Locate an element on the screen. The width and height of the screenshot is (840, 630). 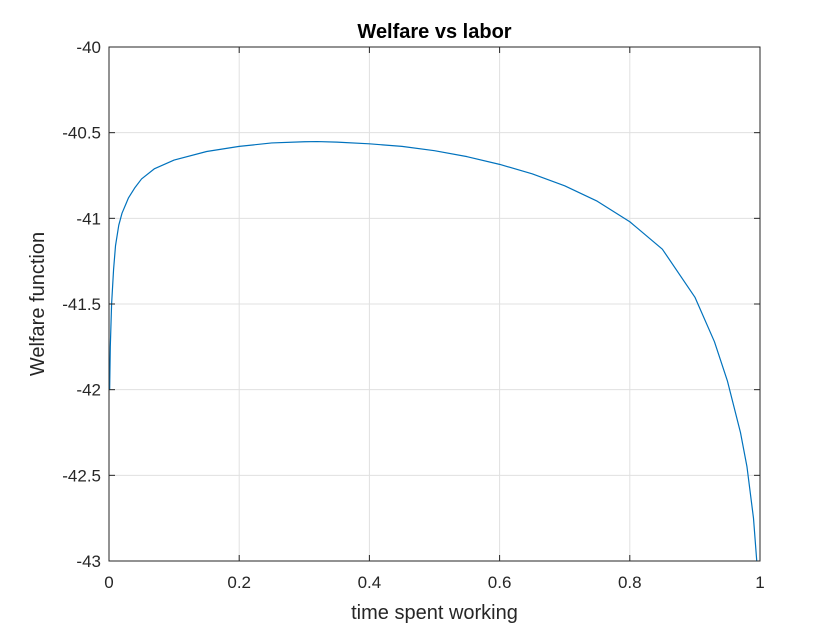
y-tick-label: -41 is located at coordinates (88, 218).